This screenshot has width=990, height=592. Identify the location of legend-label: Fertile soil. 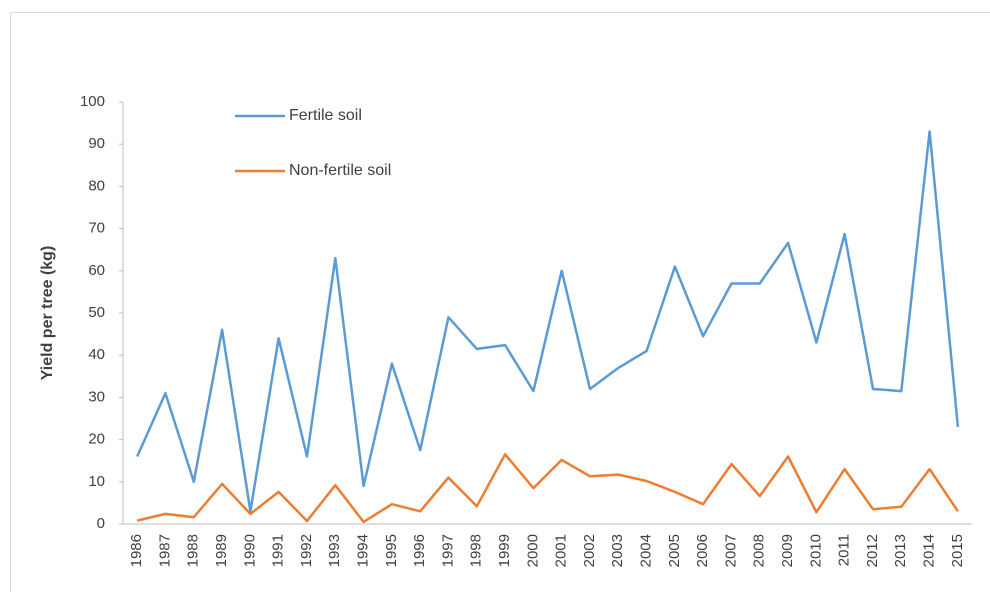
(325, 115).